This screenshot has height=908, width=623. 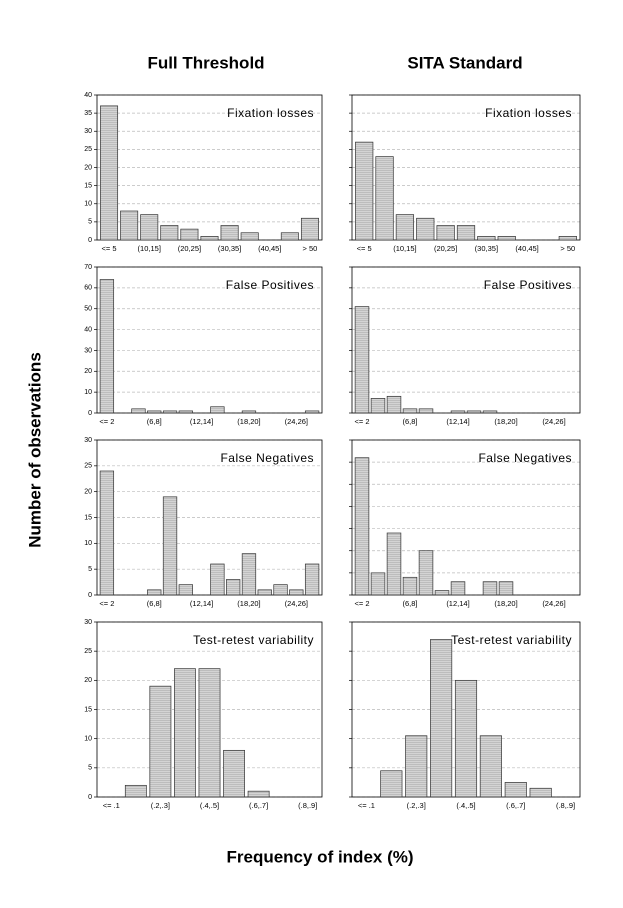 I want to click on x-tick-label: (.6,.7], so click(x=258, y=805).